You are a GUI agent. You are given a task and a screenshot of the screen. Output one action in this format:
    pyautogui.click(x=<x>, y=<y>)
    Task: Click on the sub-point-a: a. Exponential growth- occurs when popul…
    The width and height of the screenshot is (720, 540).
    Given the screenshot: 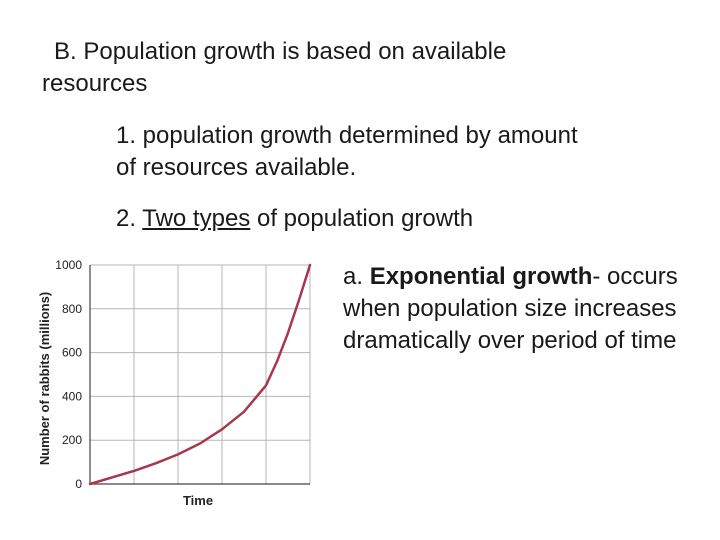 What is the action you would take?
    pyautogui.click(x=525, y=309)
    